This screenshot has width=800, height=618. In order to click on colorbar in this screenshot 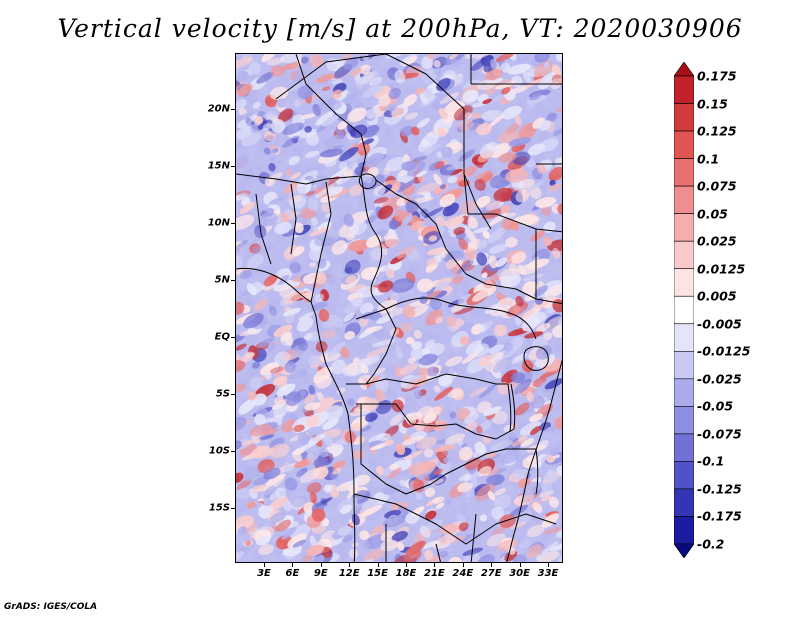, I will do `click(684, 310)`.